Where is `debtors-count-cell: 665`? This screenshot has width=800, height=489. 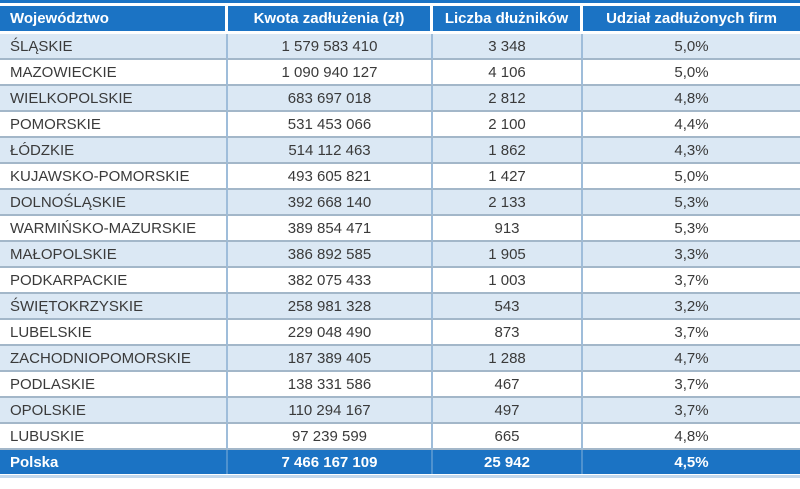
debtors-count-cell: 665 is located at coordinates (508, 437).